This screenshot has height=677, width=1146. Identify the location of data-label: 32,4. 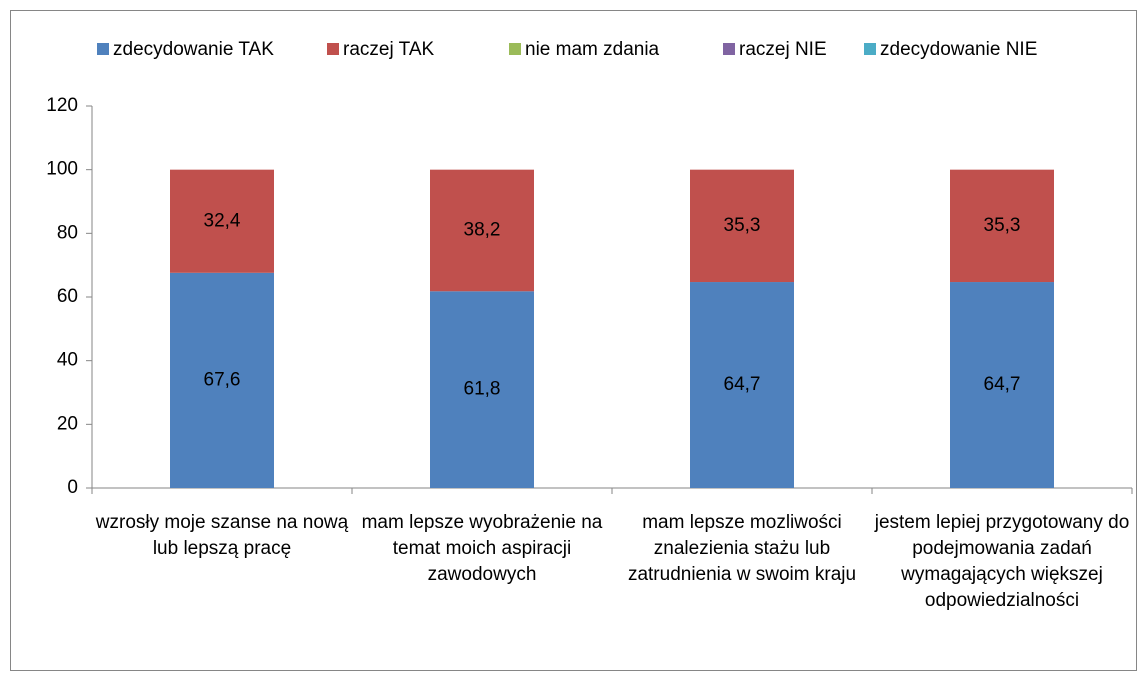
(222, 220).